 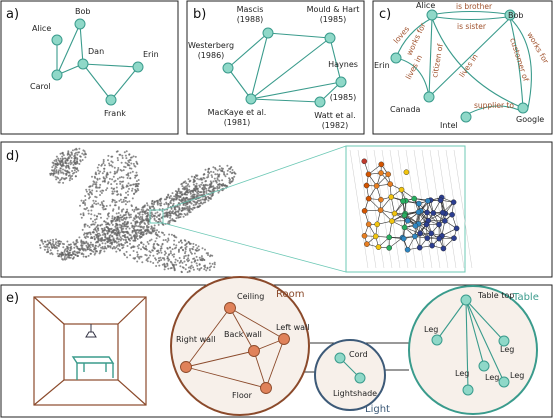 What do you see at coordinates (91, 331) in the screenshot?
I see `lamp-sketch` at bounding box center [91, 331].